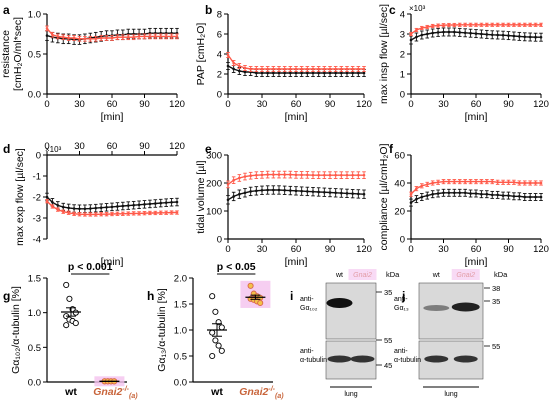  Describe the element at coordinates (38, 156) in the screenshot. I see `y-tick-label: 0` at that location.